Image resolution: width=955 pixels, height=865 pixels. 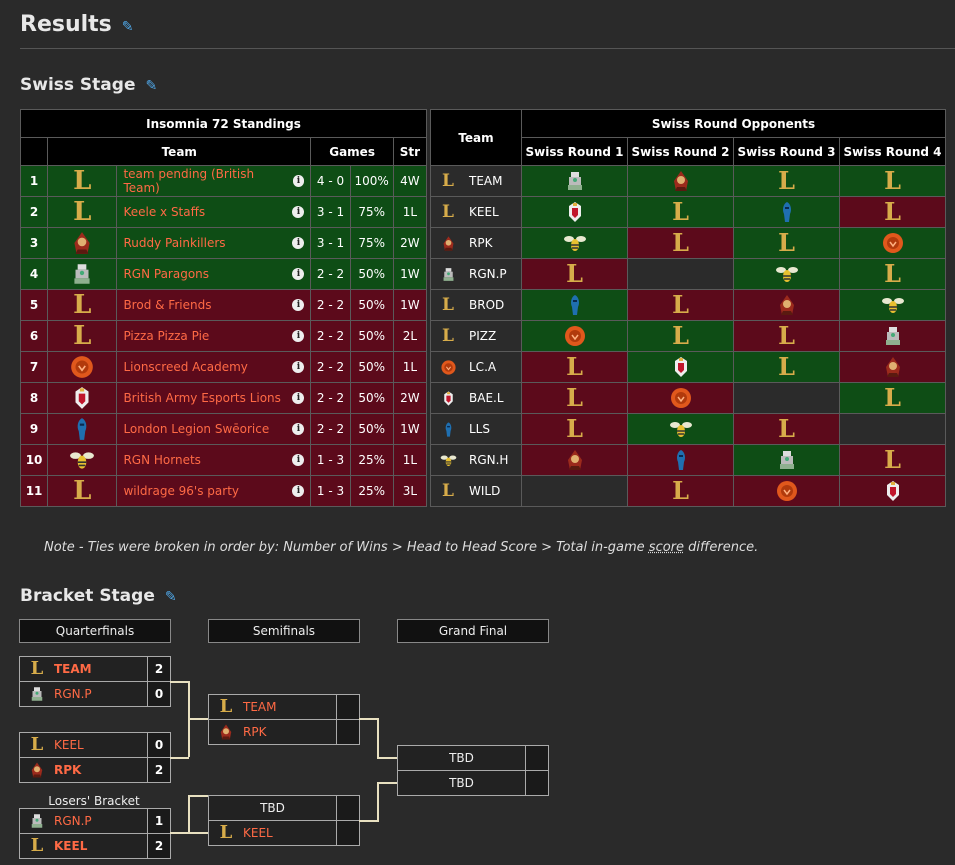 I want to click on team-name-cell: wildrage 96's party i, so click(x=214, y=491).